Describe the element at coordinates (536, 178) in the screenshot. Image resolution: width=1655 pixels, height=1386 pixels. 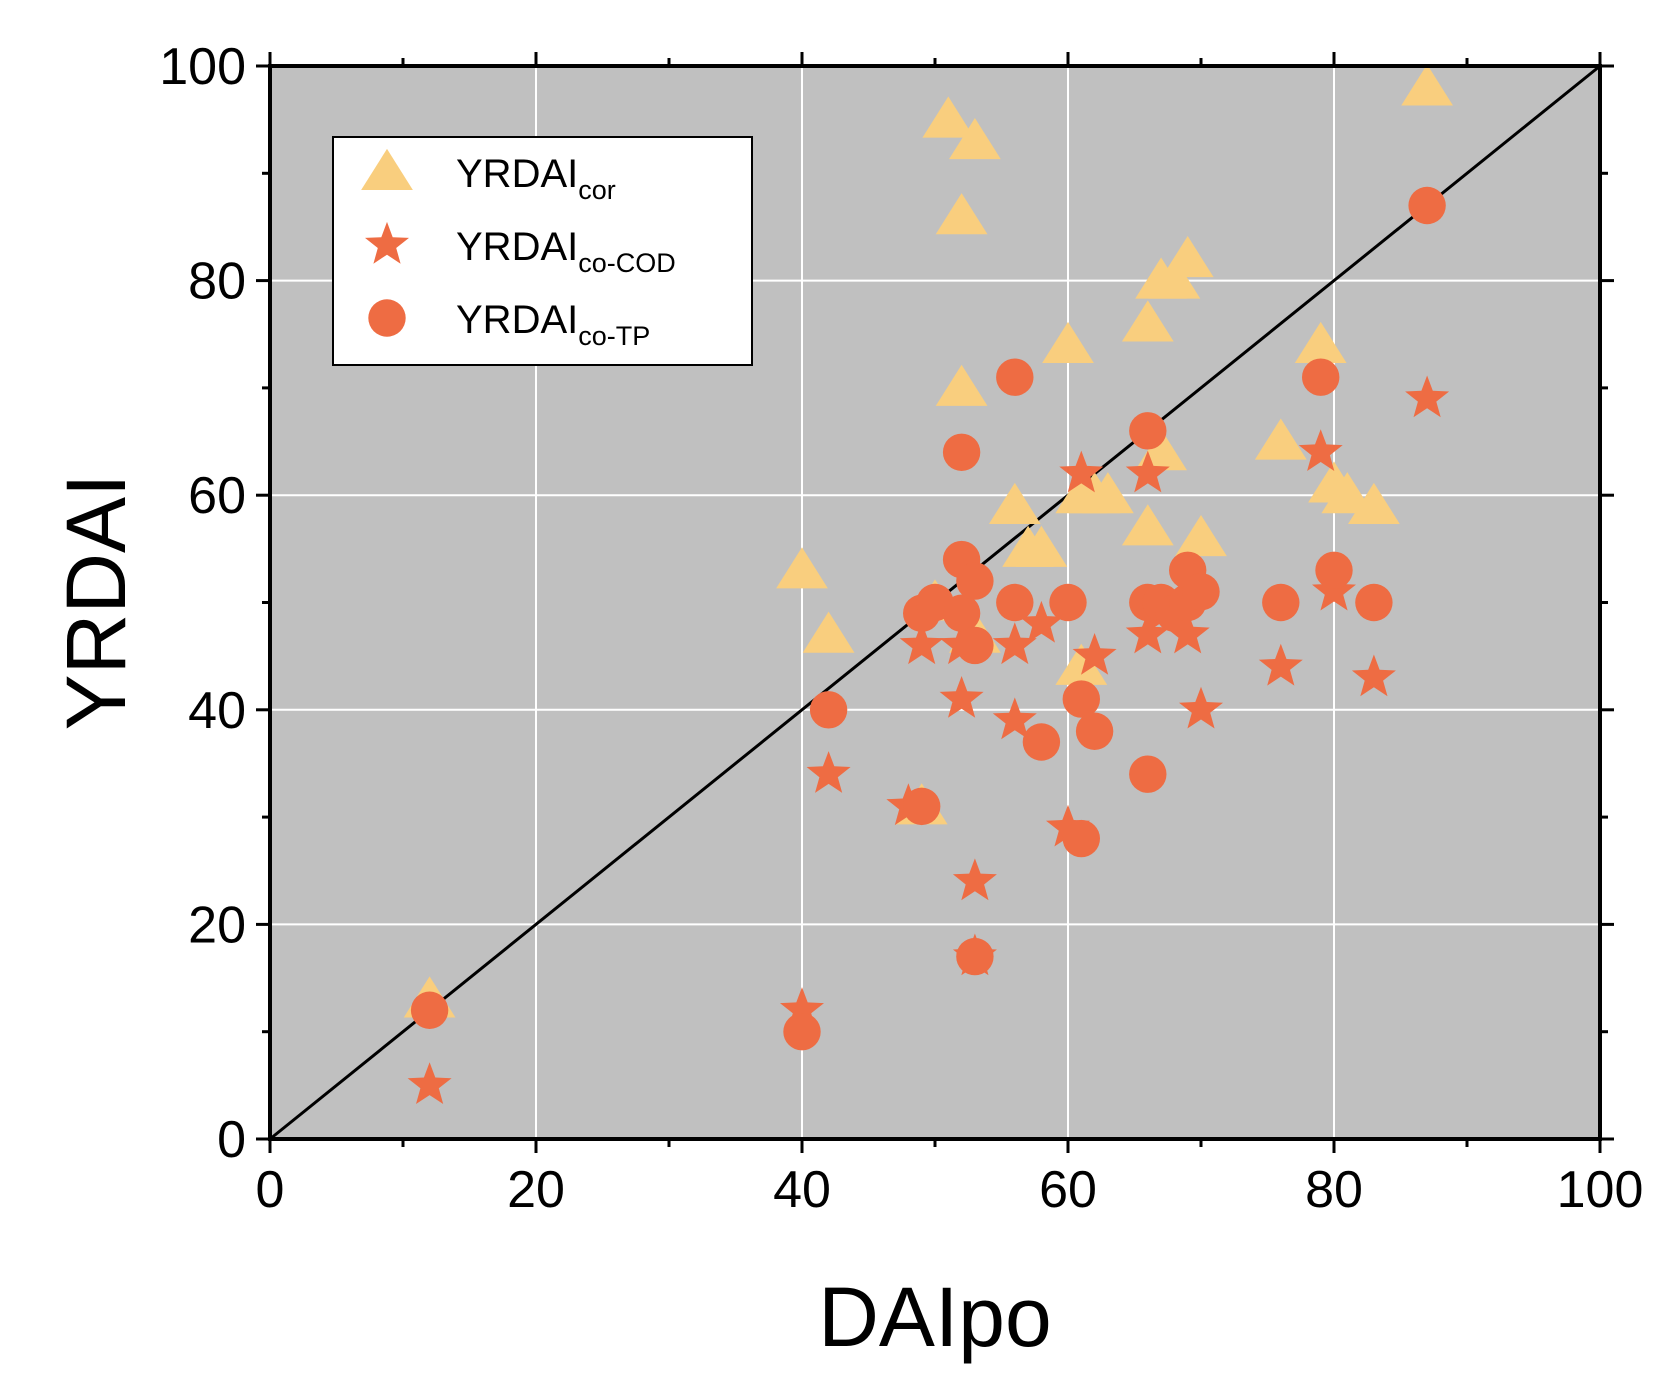
I see `legend-label-cor: YRDAIcor` at that location.